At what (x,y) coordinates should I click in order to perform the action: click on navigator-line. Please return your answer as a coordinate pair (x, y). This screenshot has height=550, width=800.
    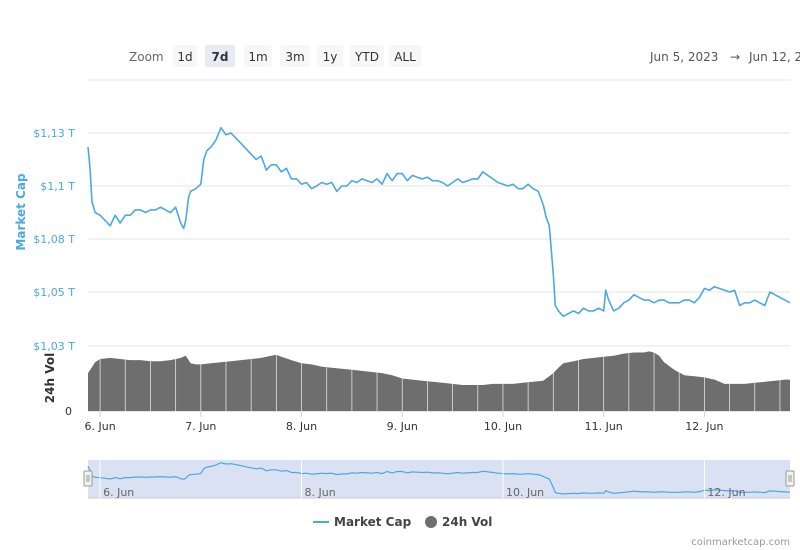
    Looking at the image, I should click on (439, 478).